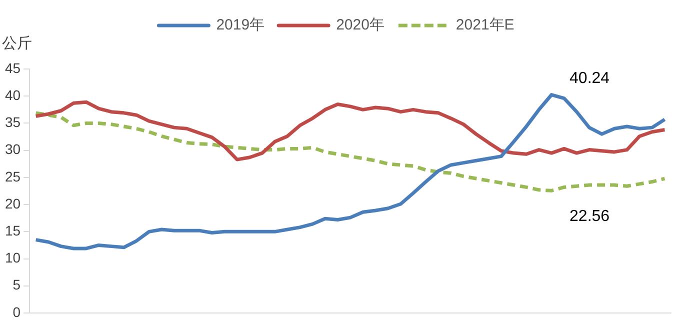  I want to click on y-tick-label: 20, so click(12, 203).